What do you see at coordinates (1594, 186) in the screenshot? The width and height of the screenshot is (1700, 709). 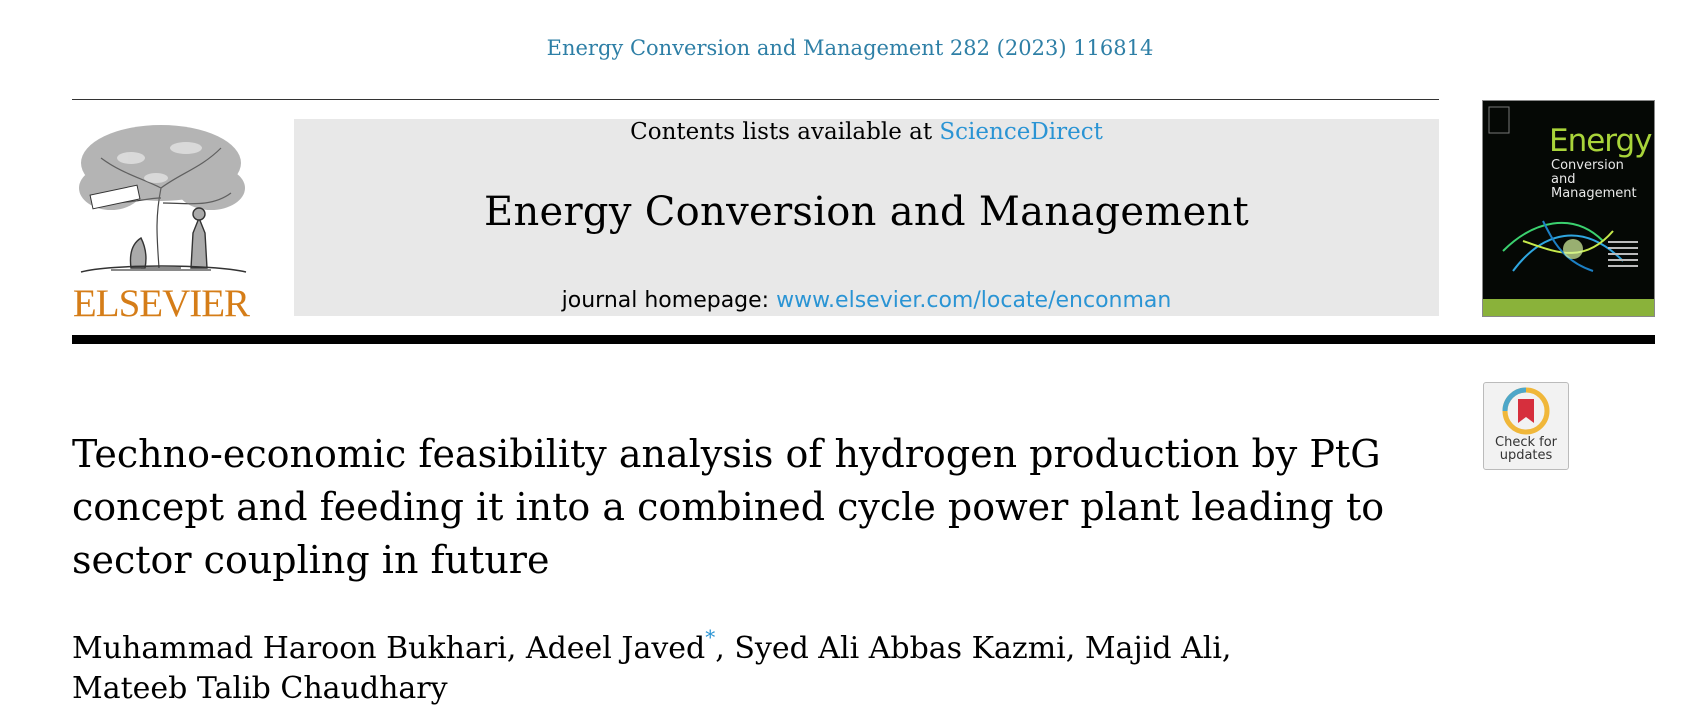 I see `cover-subtitle-line2: and Management` at bounding box center [1594, 186].